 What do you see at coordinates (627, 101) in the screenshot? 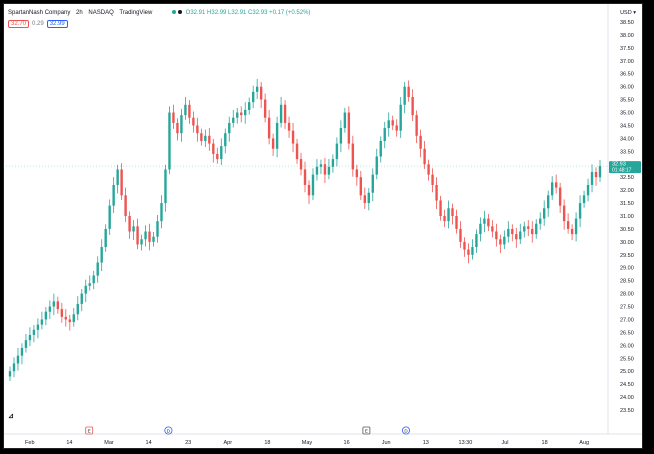
I see `y-tick-label: 35.50` at bounding box center [627, 101].